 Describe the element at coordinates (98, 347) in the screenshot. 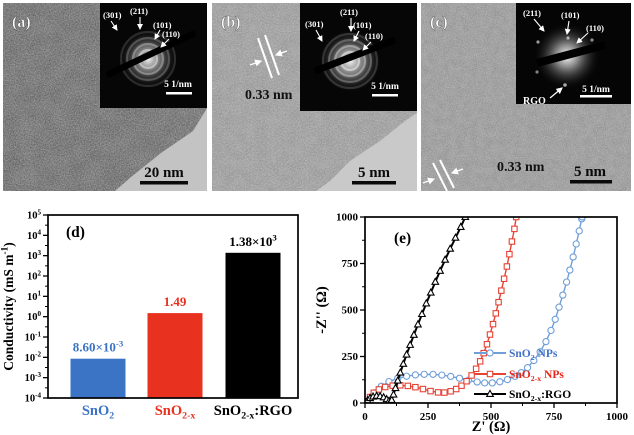

I see `bar-value-label-0: 8.60×10⁻³` at that location.